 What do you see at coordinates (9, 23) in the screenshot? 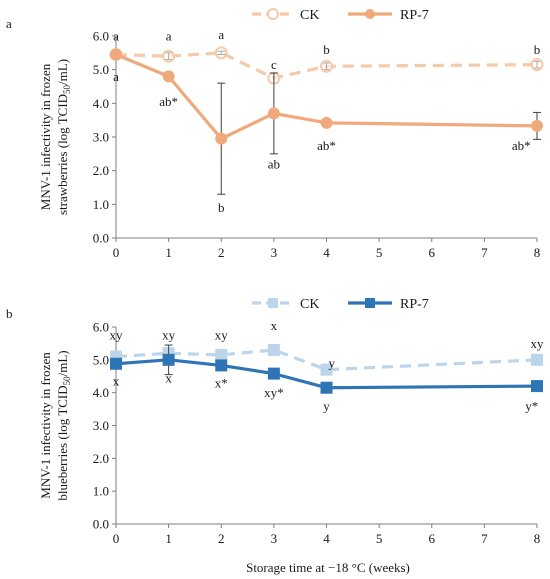
I see `panel-letter: a` at bounding box center [9, 23].